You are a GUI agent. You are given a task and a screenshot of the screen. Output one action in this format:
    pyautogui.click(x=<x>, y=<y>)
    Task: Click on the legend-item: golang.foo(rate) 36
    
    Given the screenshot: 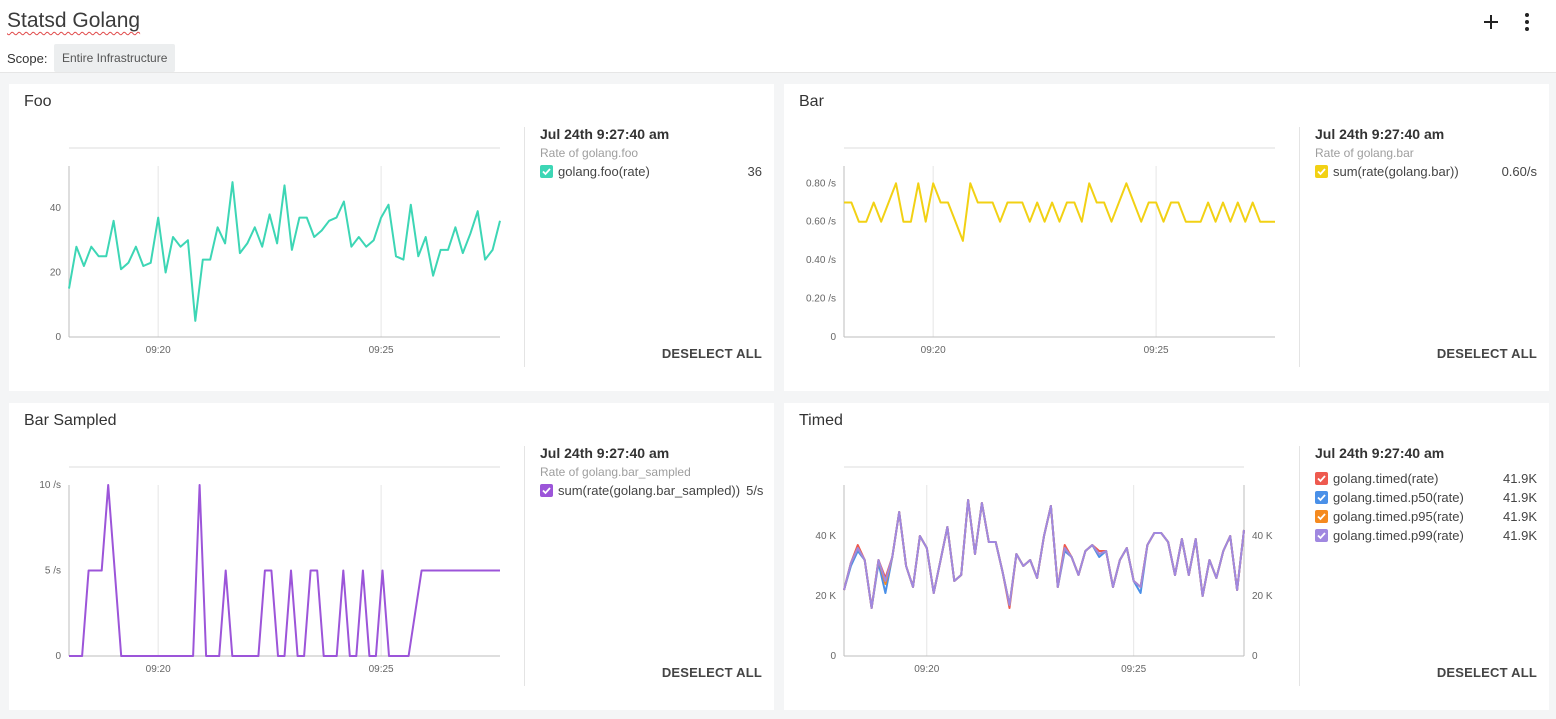 What is the action you would take?
    pyautogui.click(x=651, y=171)
    